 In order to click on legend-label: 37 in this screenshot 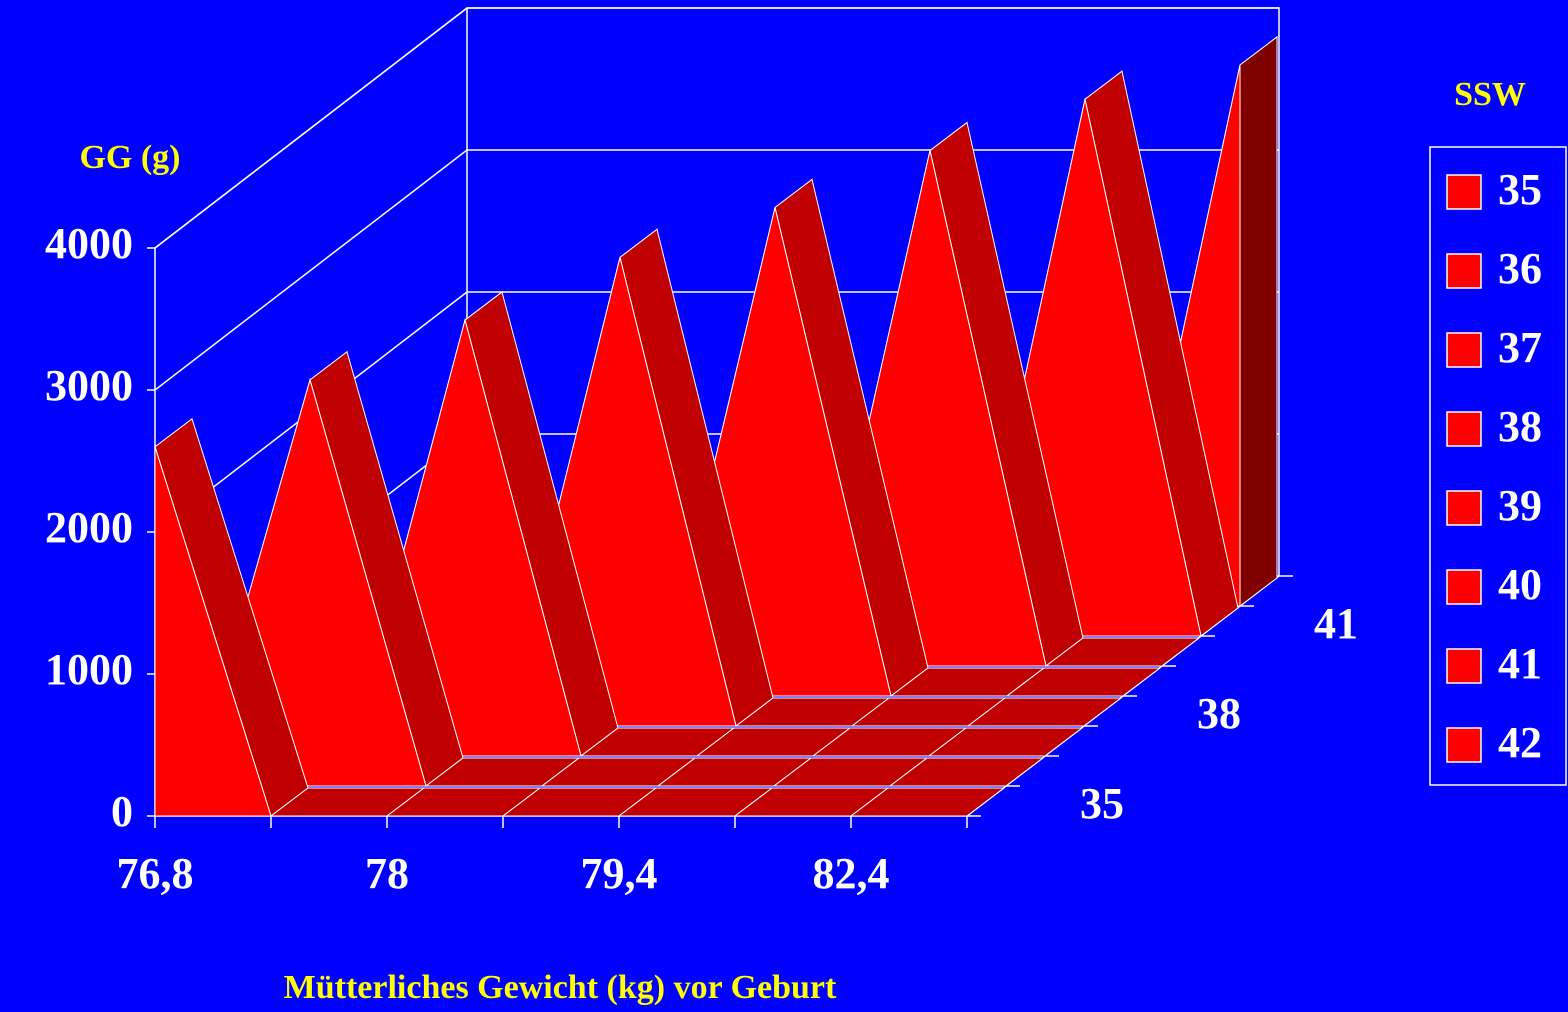, I will do `click(1520, 347)`.